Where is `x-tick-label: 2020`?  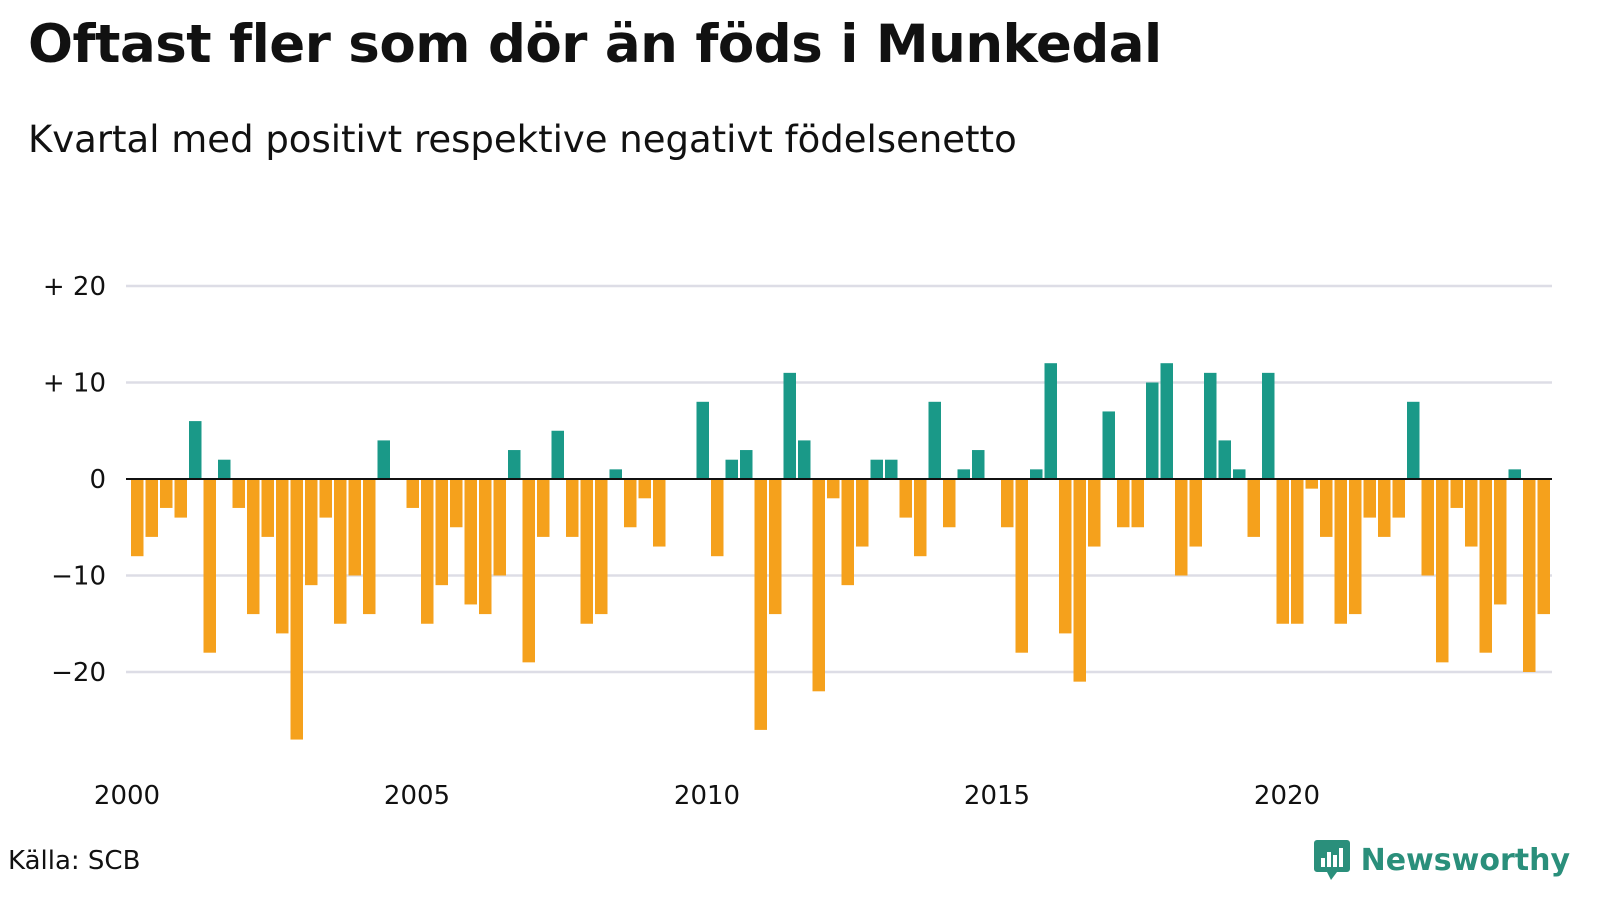
x-tick-label: 2020 is located at coordinates (1287, 796).